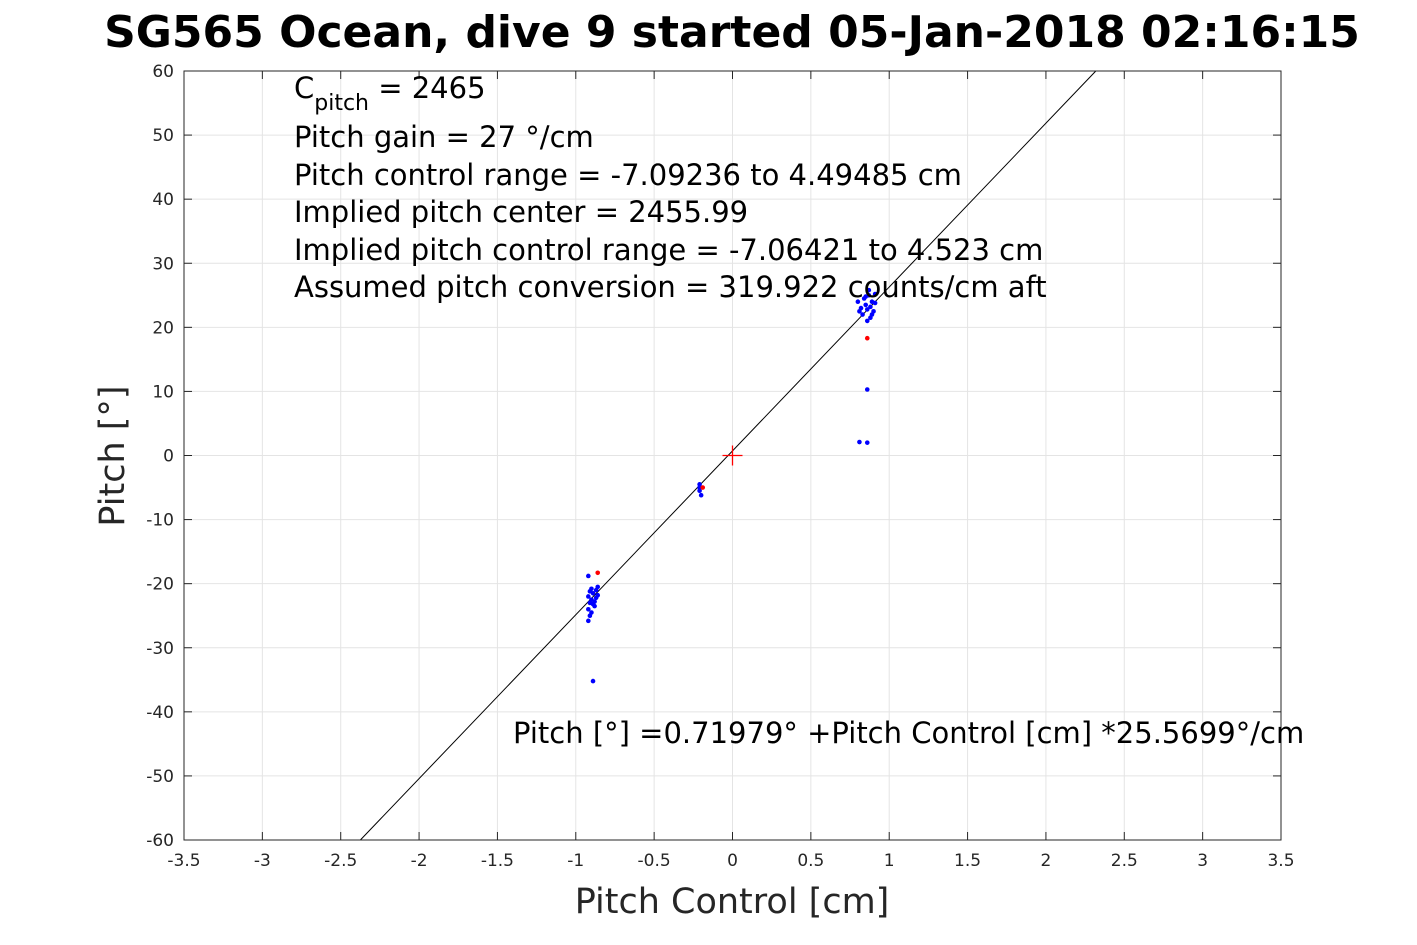 The image size is (1417, 945). What do you see at coordinates (168, 457) in the screenshot?
I see `y-tick-label: 0` at bounding box center [168, 457].